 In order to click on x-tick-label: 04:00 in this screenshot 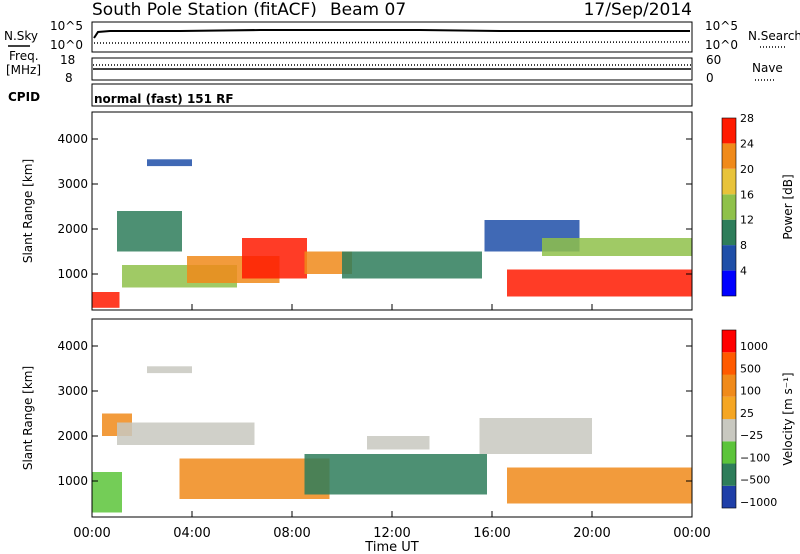, I will do `click(191, 533)`.